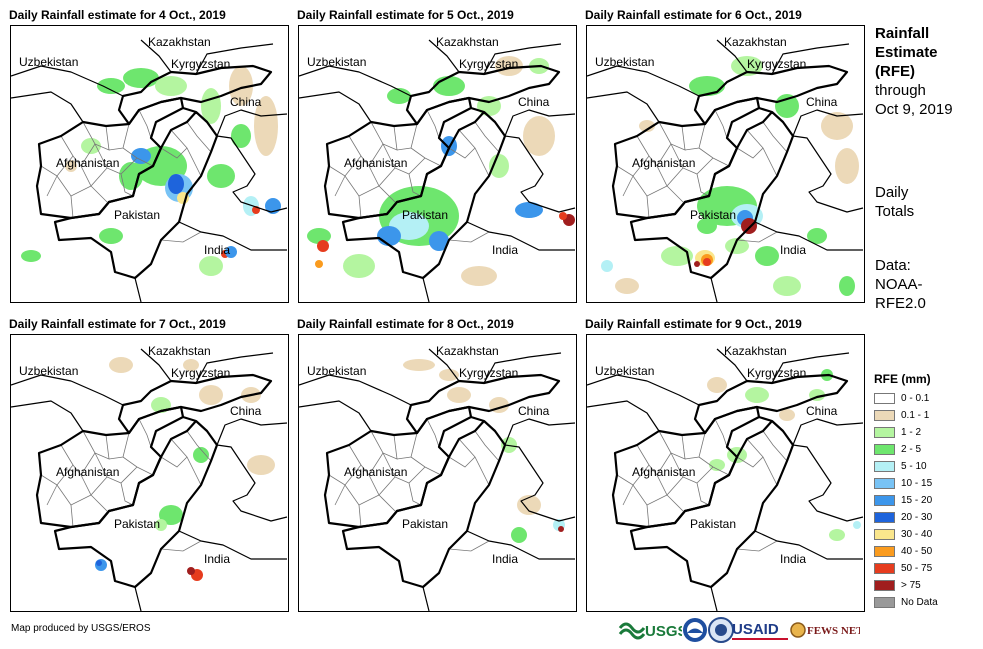 The width and height of the screenshot is (983, 649). What do you see at coordinates (755, 629) in the screenshot?
I see `usaid-logo-text: USAID` at bounding box center [755, 629].